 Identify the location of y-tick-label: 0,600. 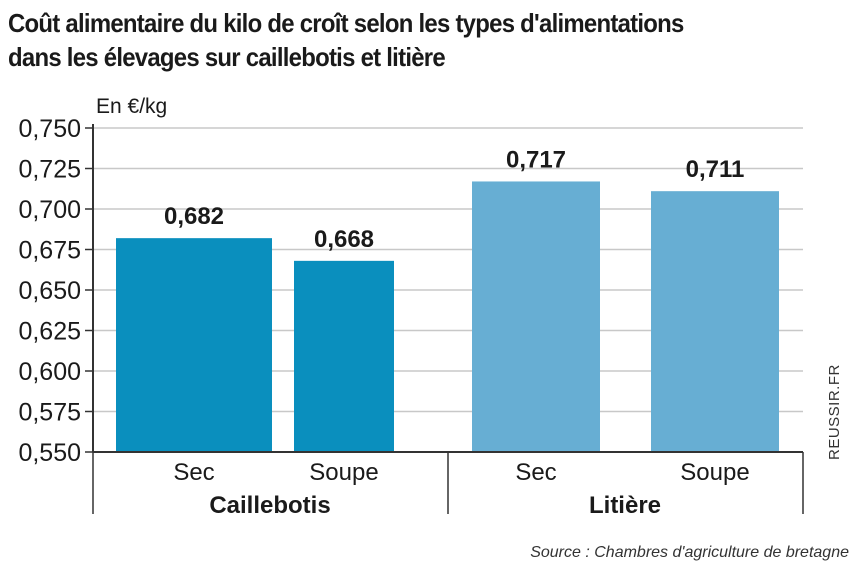
(49, 372).